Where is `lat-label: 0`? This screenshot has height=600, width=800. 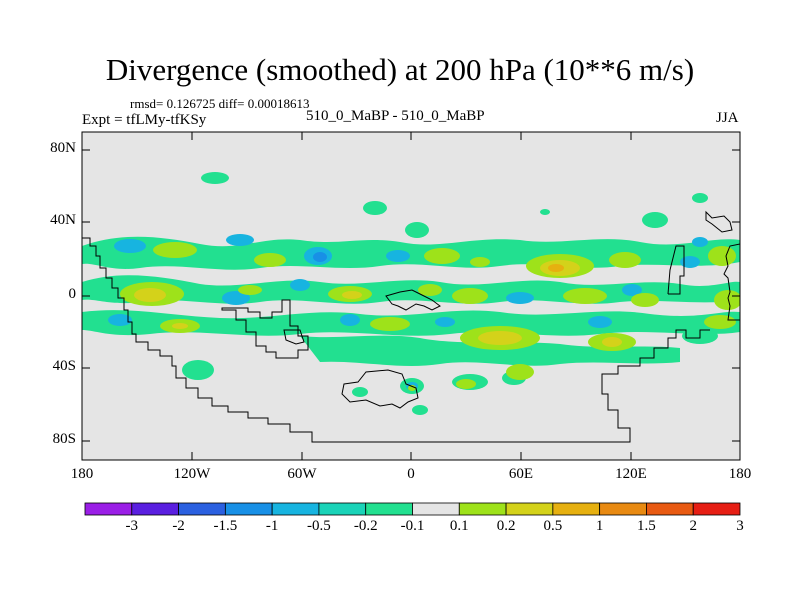 lat-label: 0 is located at coordinates (72, 294).